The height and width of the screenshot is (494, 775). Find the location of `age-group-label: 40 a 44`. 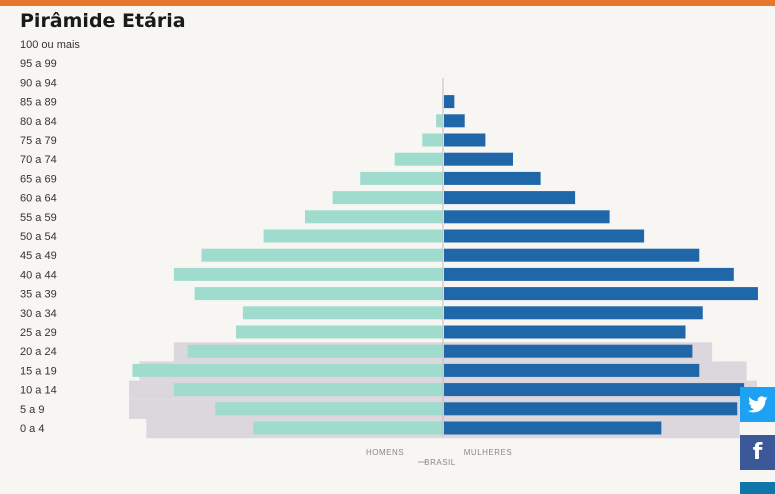

age-group-label: 40 a 44 is located at coordinates (38, 275).